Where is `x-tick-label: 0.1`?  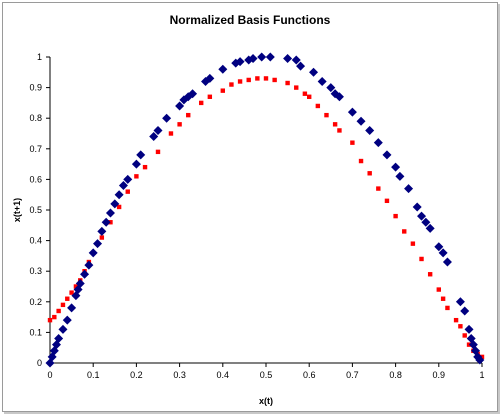 x-tick-label: 0.1 is located at coordinates (93, 375).